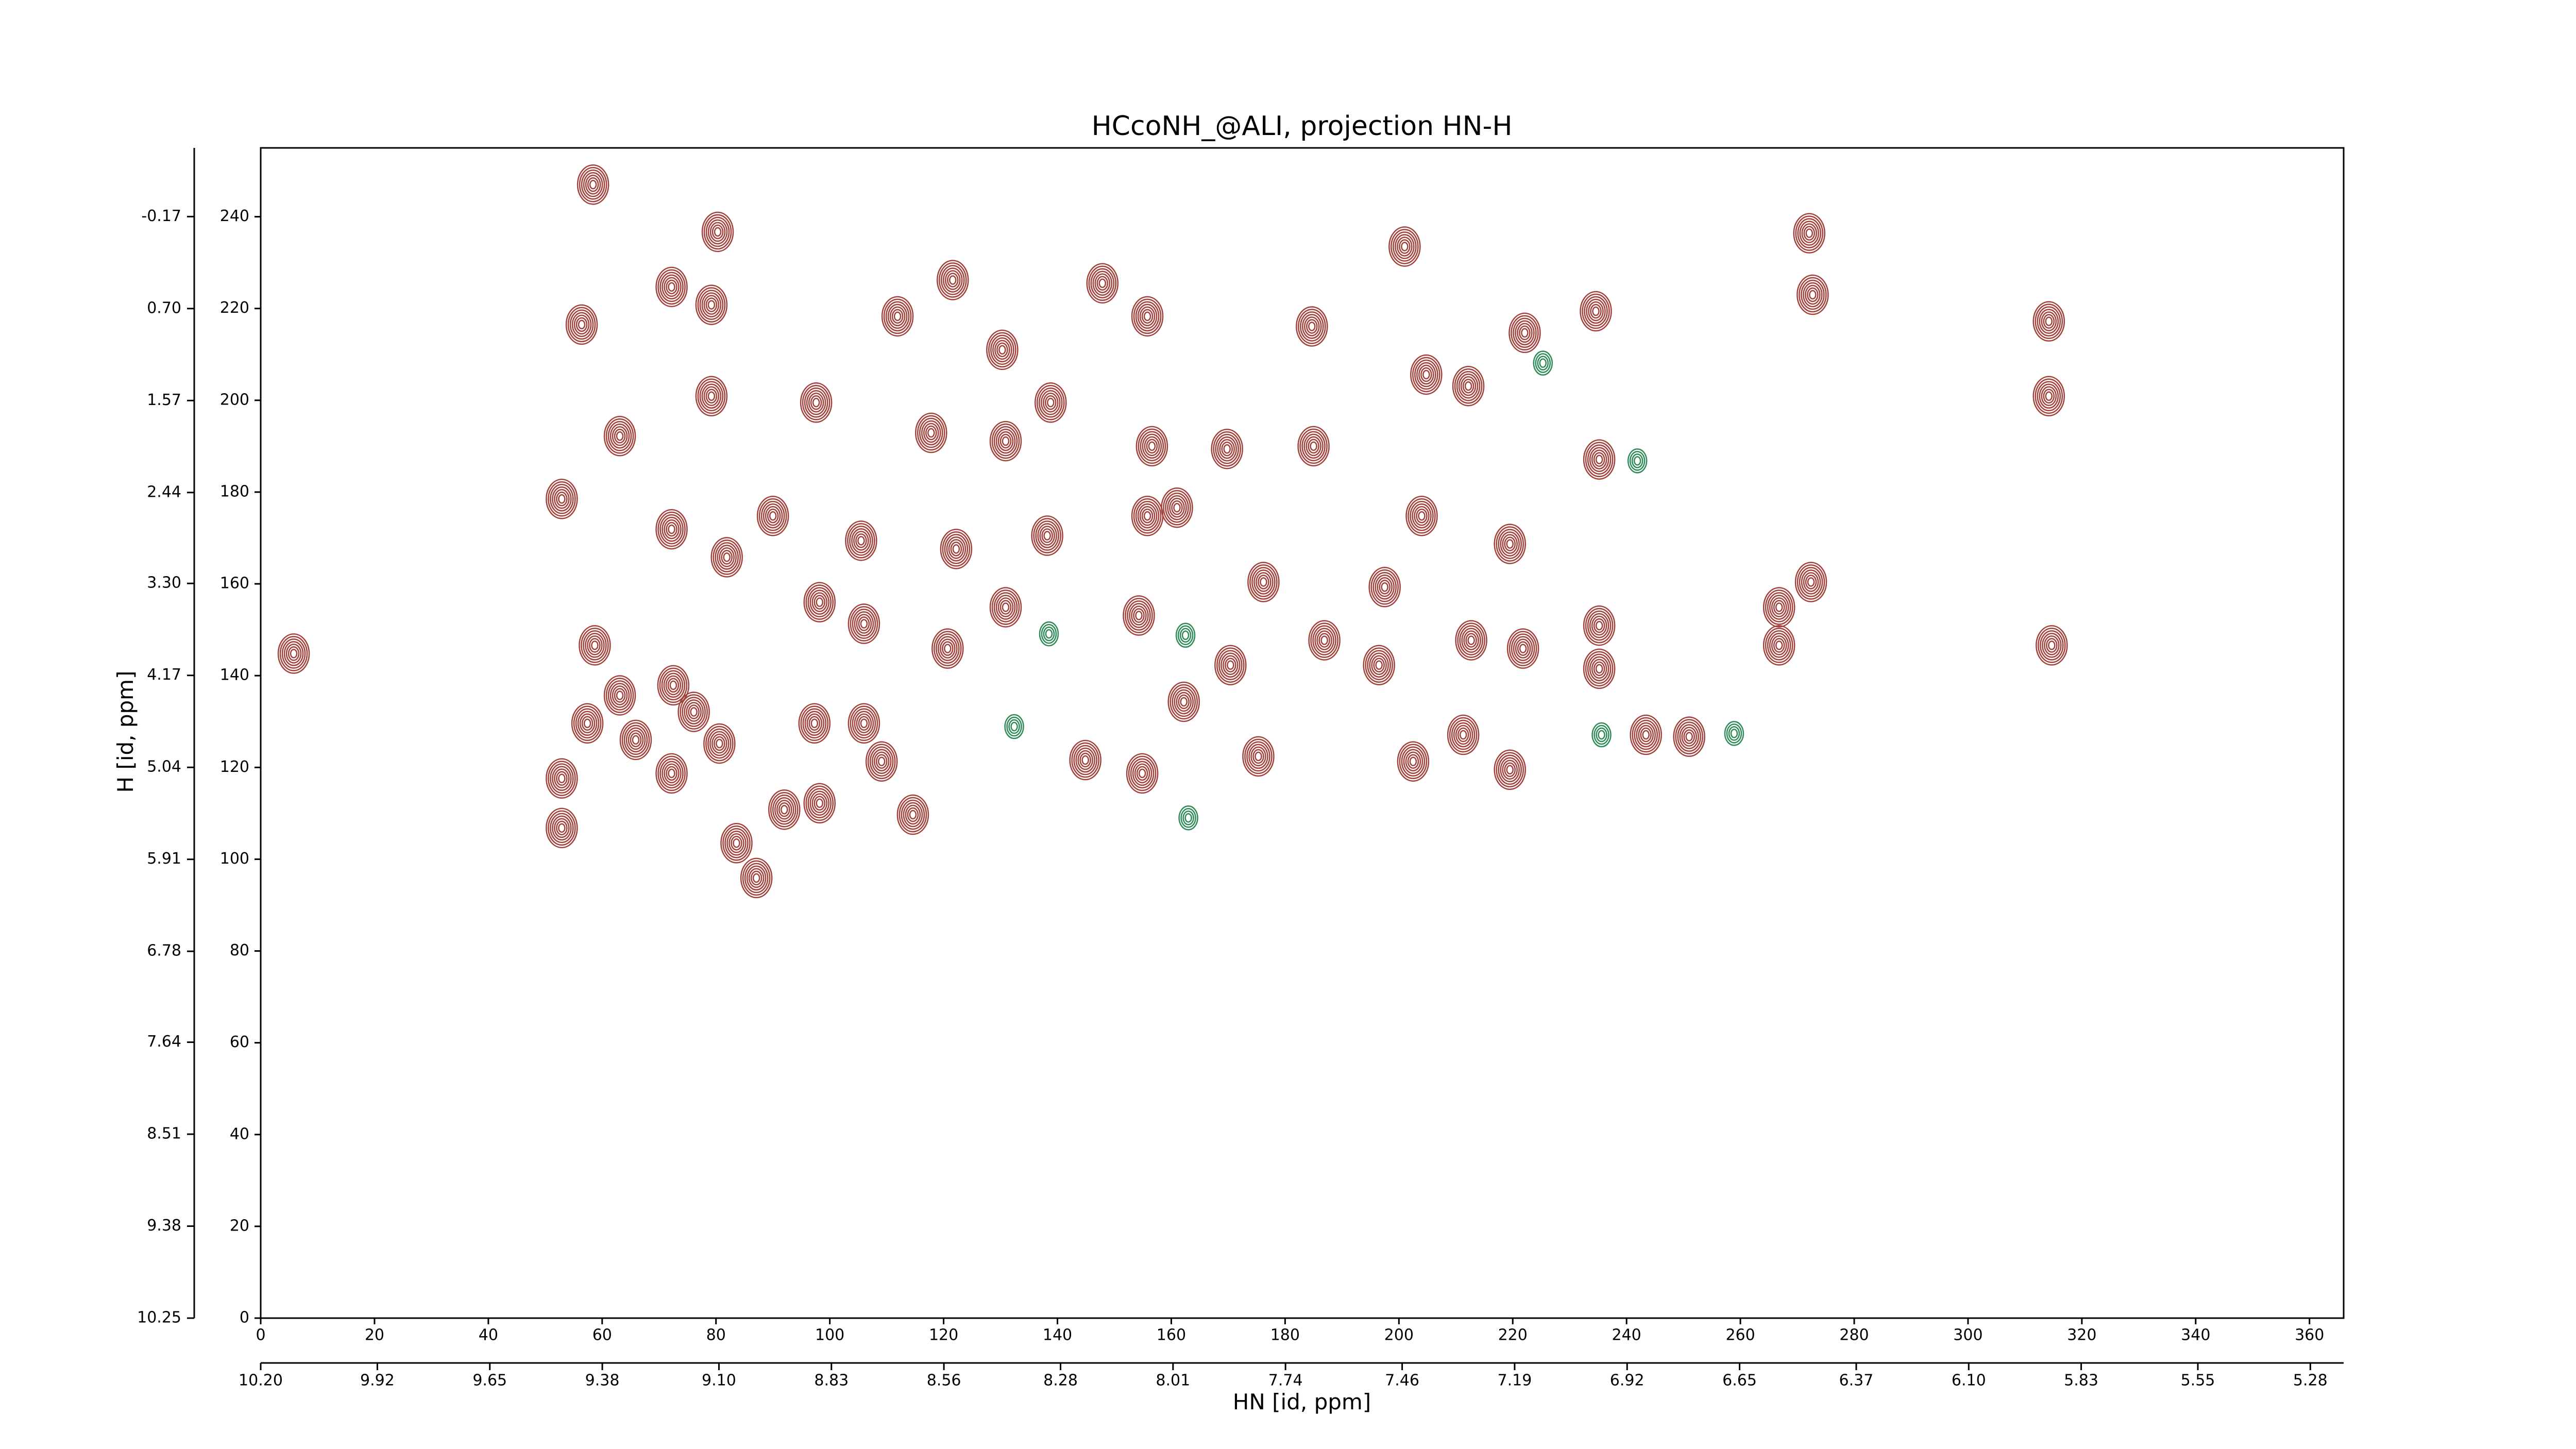  Describe the element at coordinates (164, 951) in the screenshot. I see `y2-tick-label: 6.78` at that location.